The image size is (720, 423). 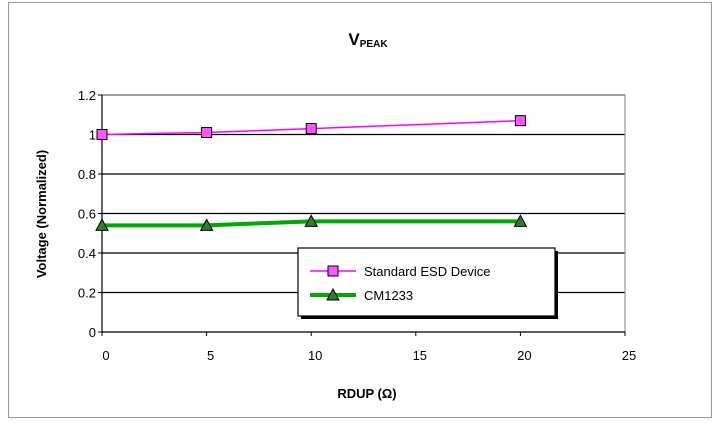 What do you see at coordinates (315, 355) in the screenshot?
I see `x-tick-label-2: 10` at bounding box center [315, 355].